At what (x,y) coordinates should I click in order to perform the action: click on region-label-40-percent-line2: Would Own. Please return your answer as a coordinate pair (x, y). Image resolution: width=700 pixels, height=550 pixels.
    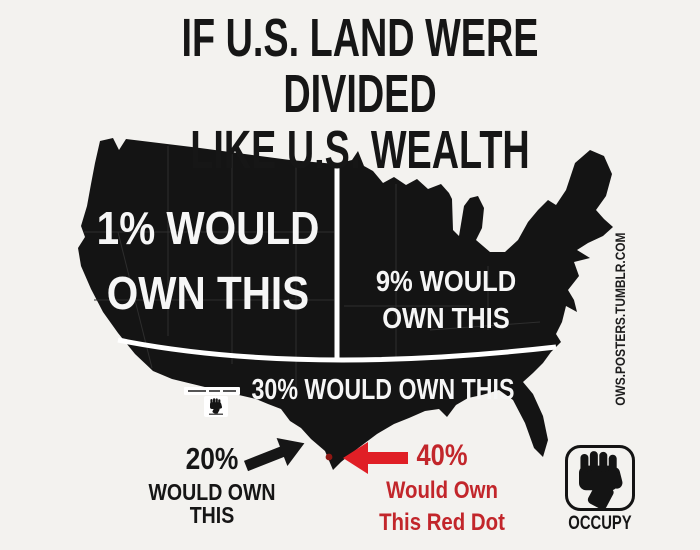
    Looking at the image, I should click on (442, 490).